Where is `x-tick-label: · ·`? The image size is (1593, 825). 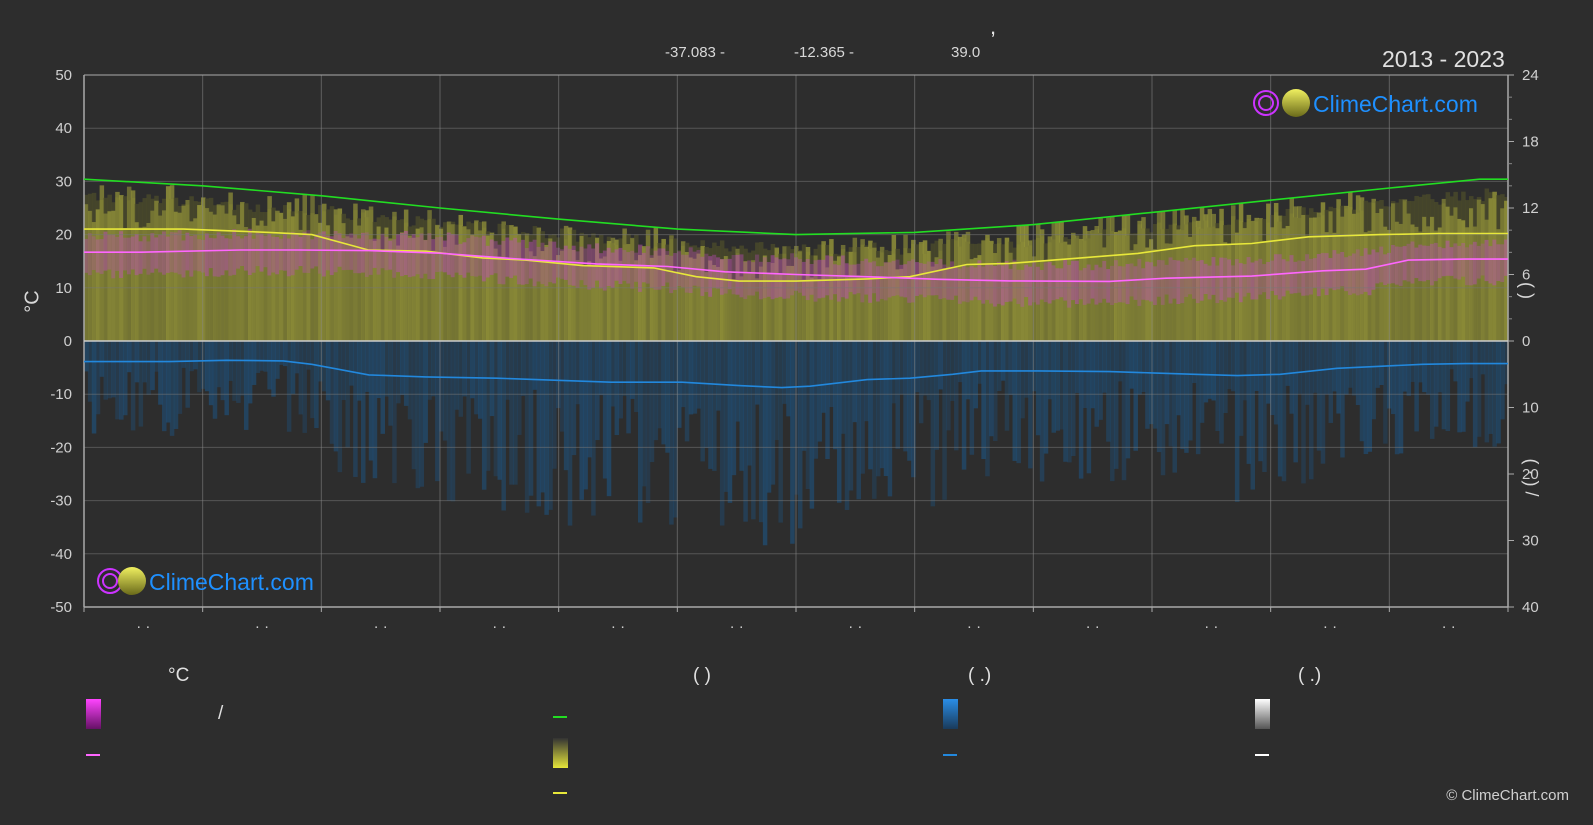 x-tick-label: · · is located at coordinates (1330, 626).